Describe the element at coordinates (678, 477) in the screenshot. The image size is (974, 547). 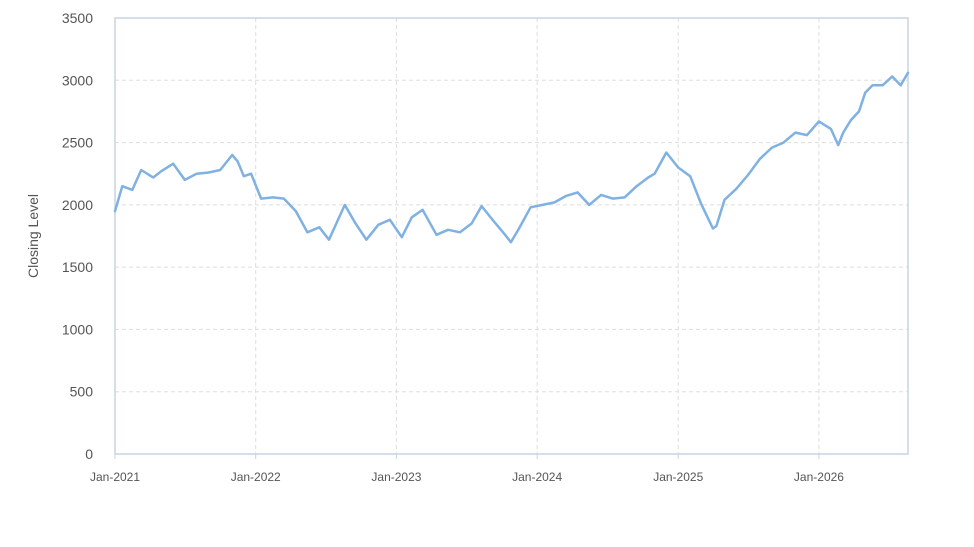
I see `x-tick-label: Jan-2025` at that location.